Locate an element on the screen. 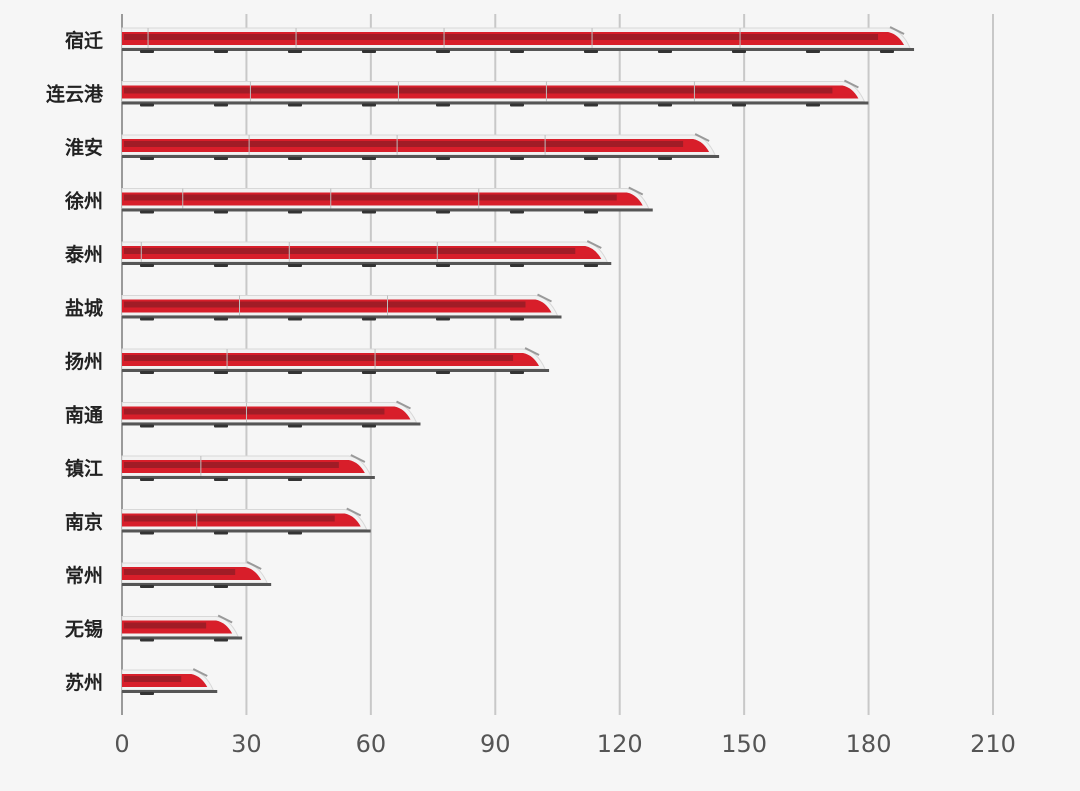  x-tick-label: 210 is located at coordinates (993, 744).